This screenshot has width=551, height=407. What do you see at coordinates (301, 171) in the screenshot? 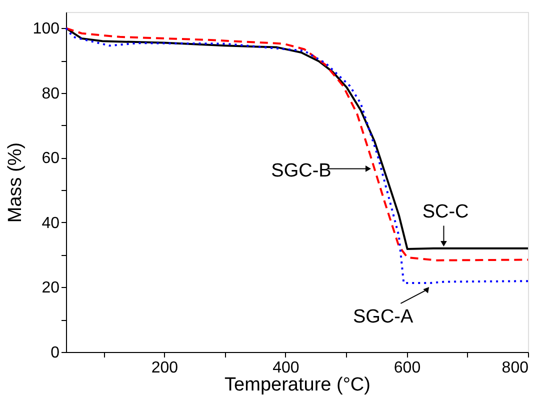
I see `annotation: SGC-B` at bounding box center [301, 171].